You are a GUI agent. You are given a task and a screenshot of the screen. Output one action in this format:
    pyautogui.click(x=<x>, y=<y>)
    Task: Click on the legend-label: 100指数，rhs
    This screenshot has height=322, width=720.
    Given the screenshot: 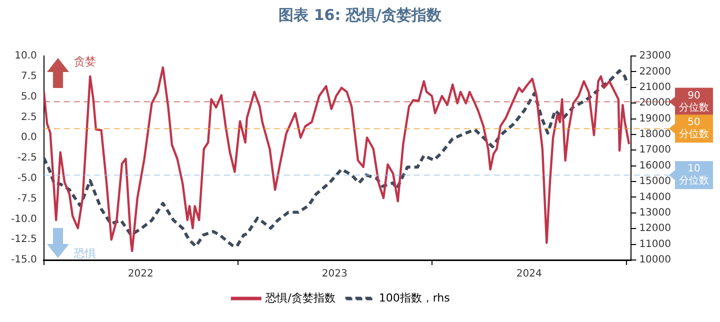 What is the action you would take?
    pyautogui.click(x=414, y=297)
    